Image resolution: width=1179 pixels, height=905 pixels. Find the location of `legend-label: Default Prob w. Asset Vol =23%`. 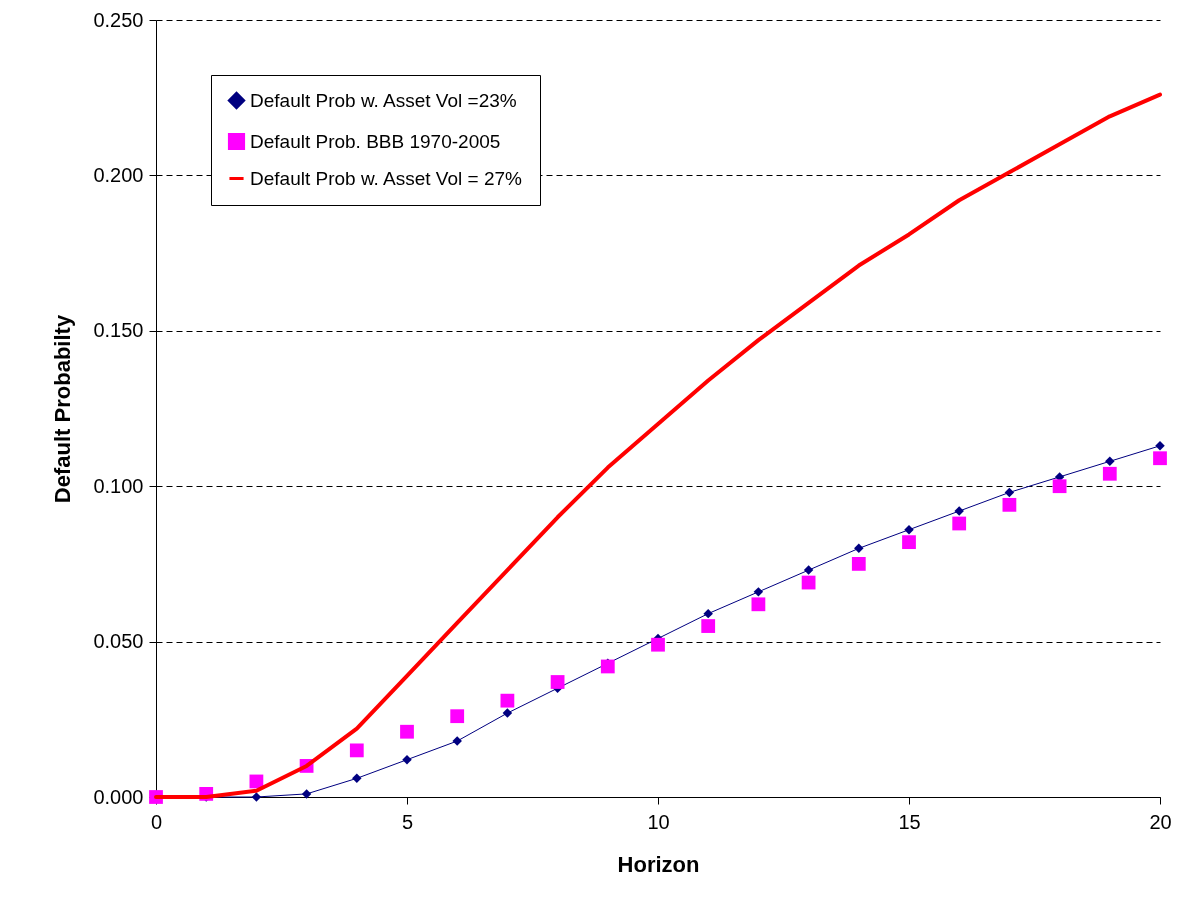

legend-label: Default Prob w. Asset Vol =23% is located at coordinates (383, 100).